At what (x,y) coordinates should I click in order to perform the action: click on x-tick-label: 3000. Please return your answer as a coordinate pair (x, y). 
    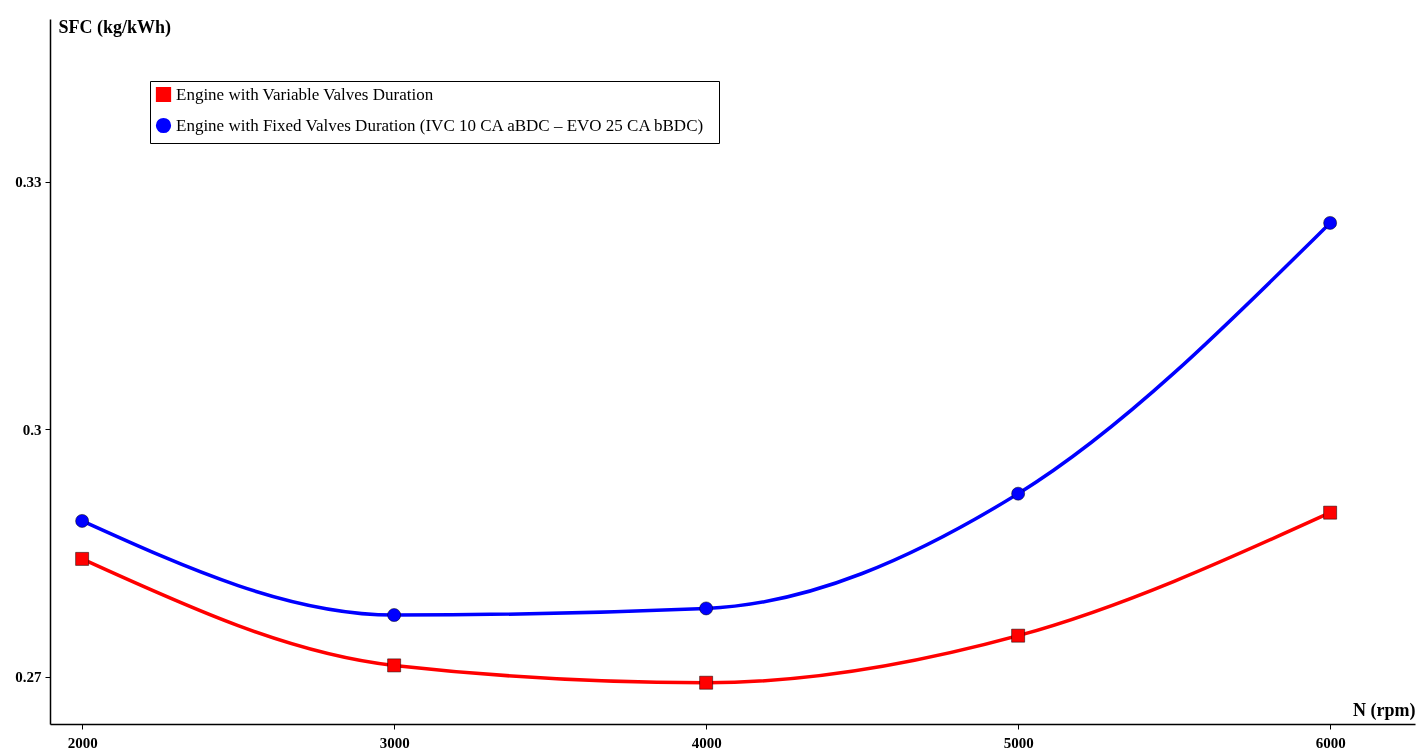
    Looking at the image, I should click on (394, 742).